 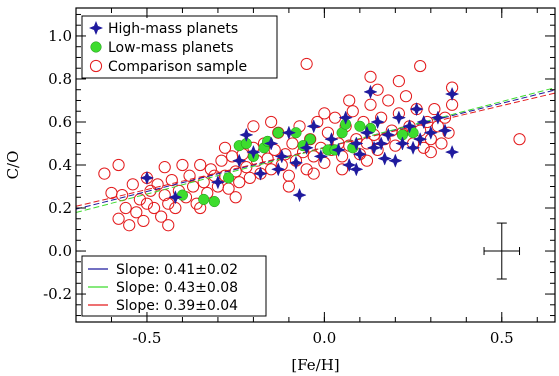 I want to click on y-axis-title: C/O, so click(x=13, y=165).